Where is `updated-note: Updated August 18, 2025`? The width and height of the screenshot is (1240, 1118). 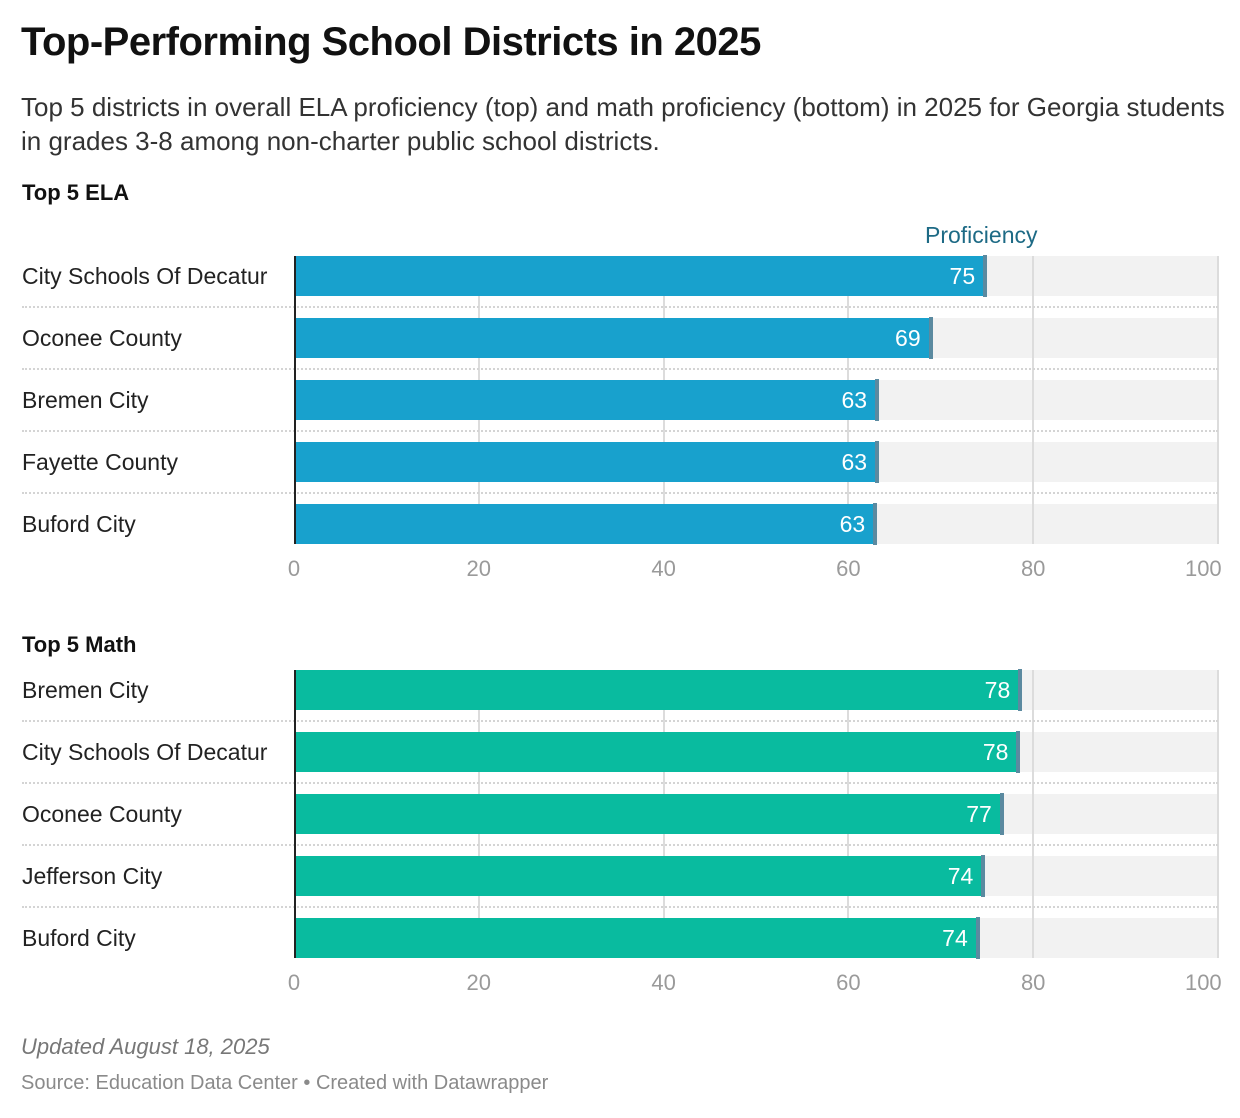
updated-note: Updated August 18, 2025 is located at coordinates (145, 1046).